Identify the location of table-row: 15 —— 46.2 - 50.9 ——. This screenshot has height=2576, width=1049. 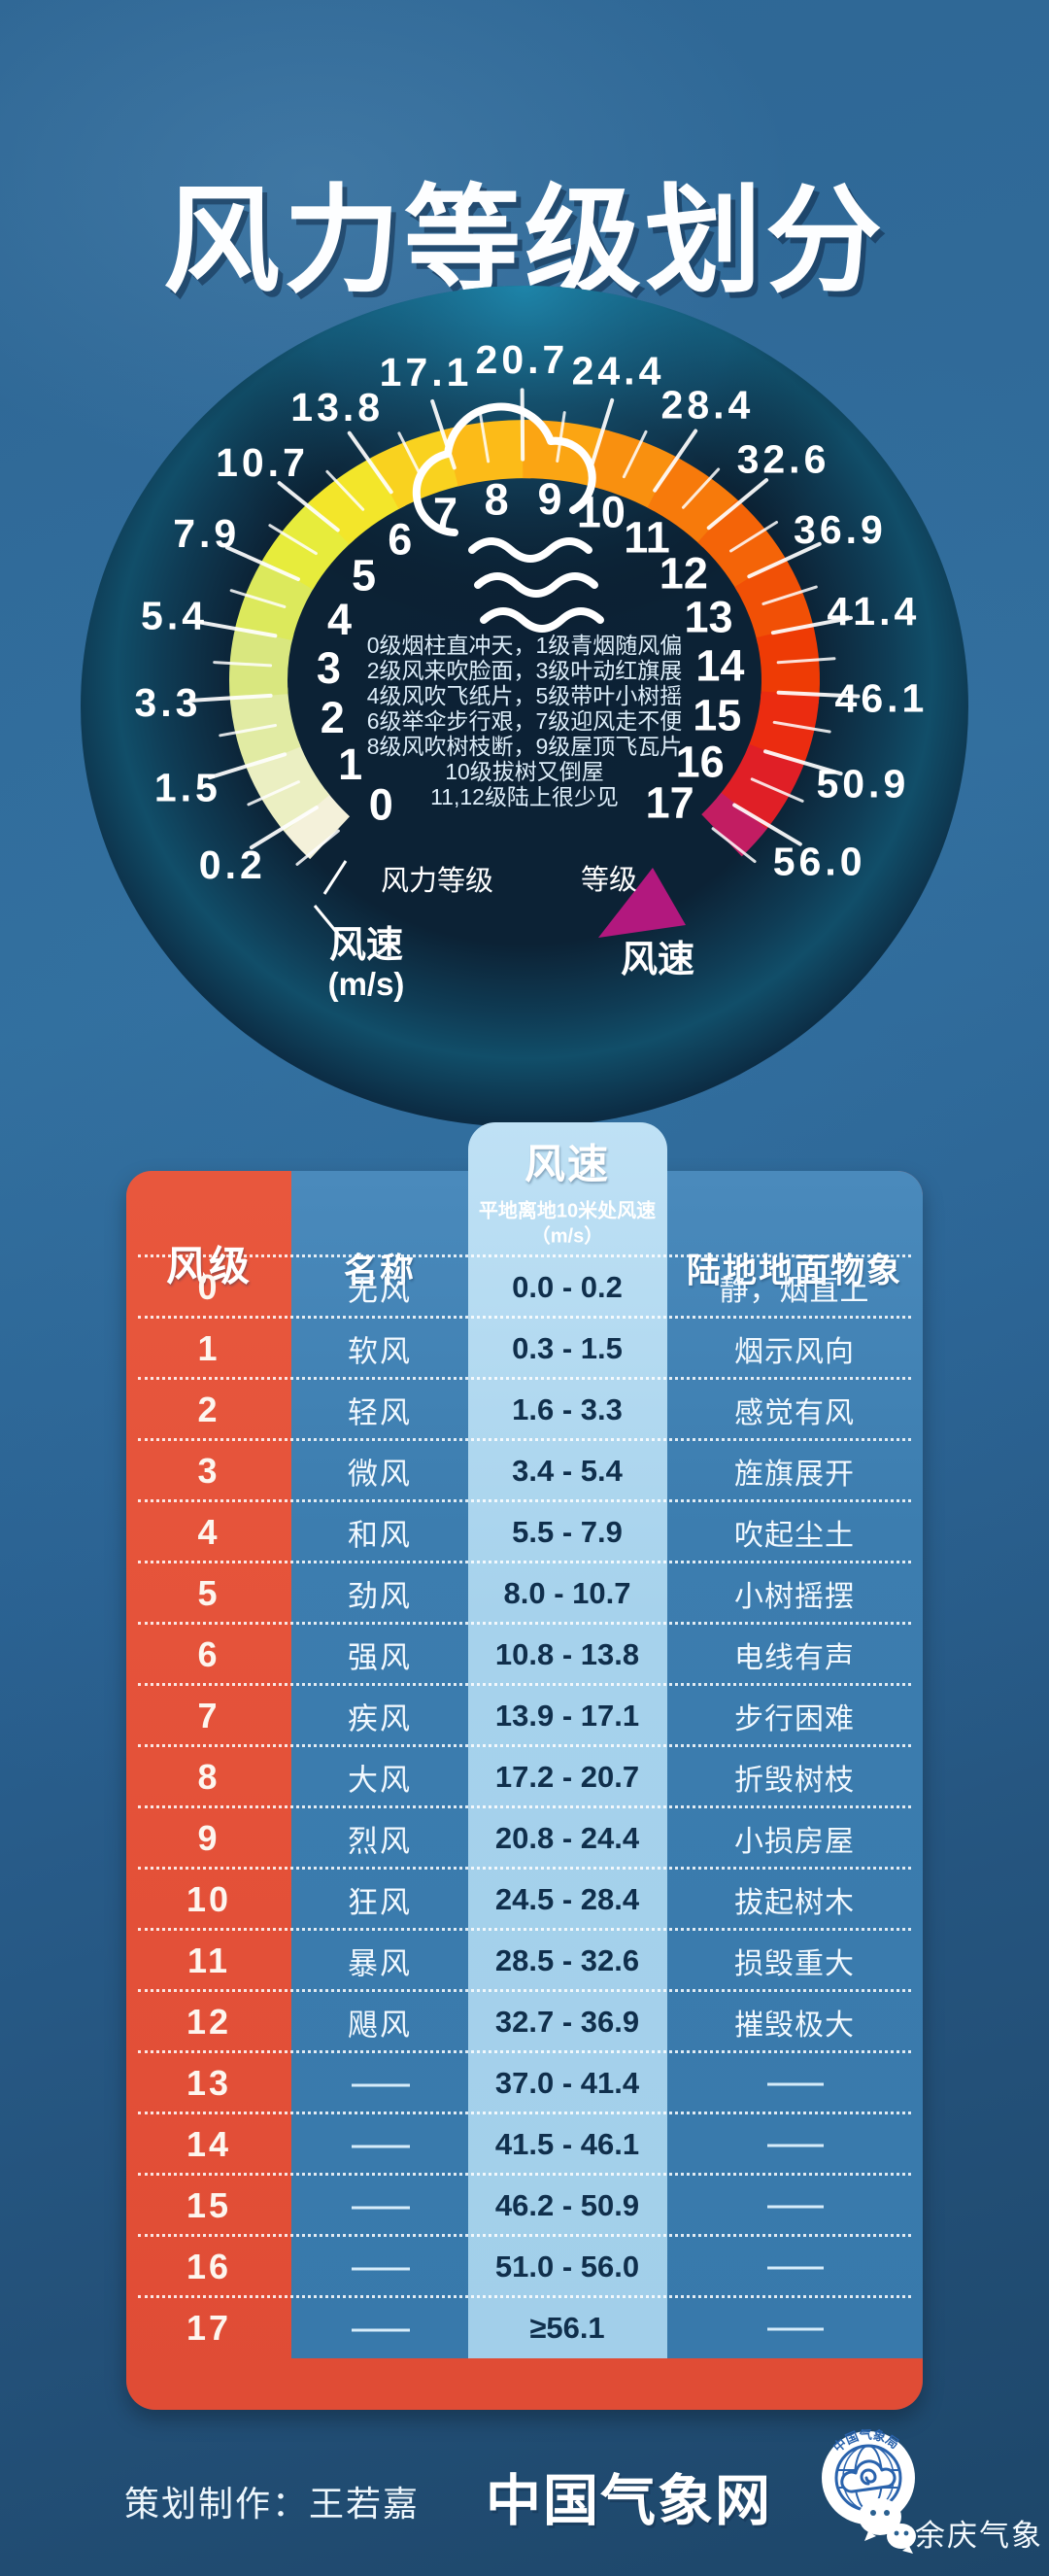
(524, 2204).